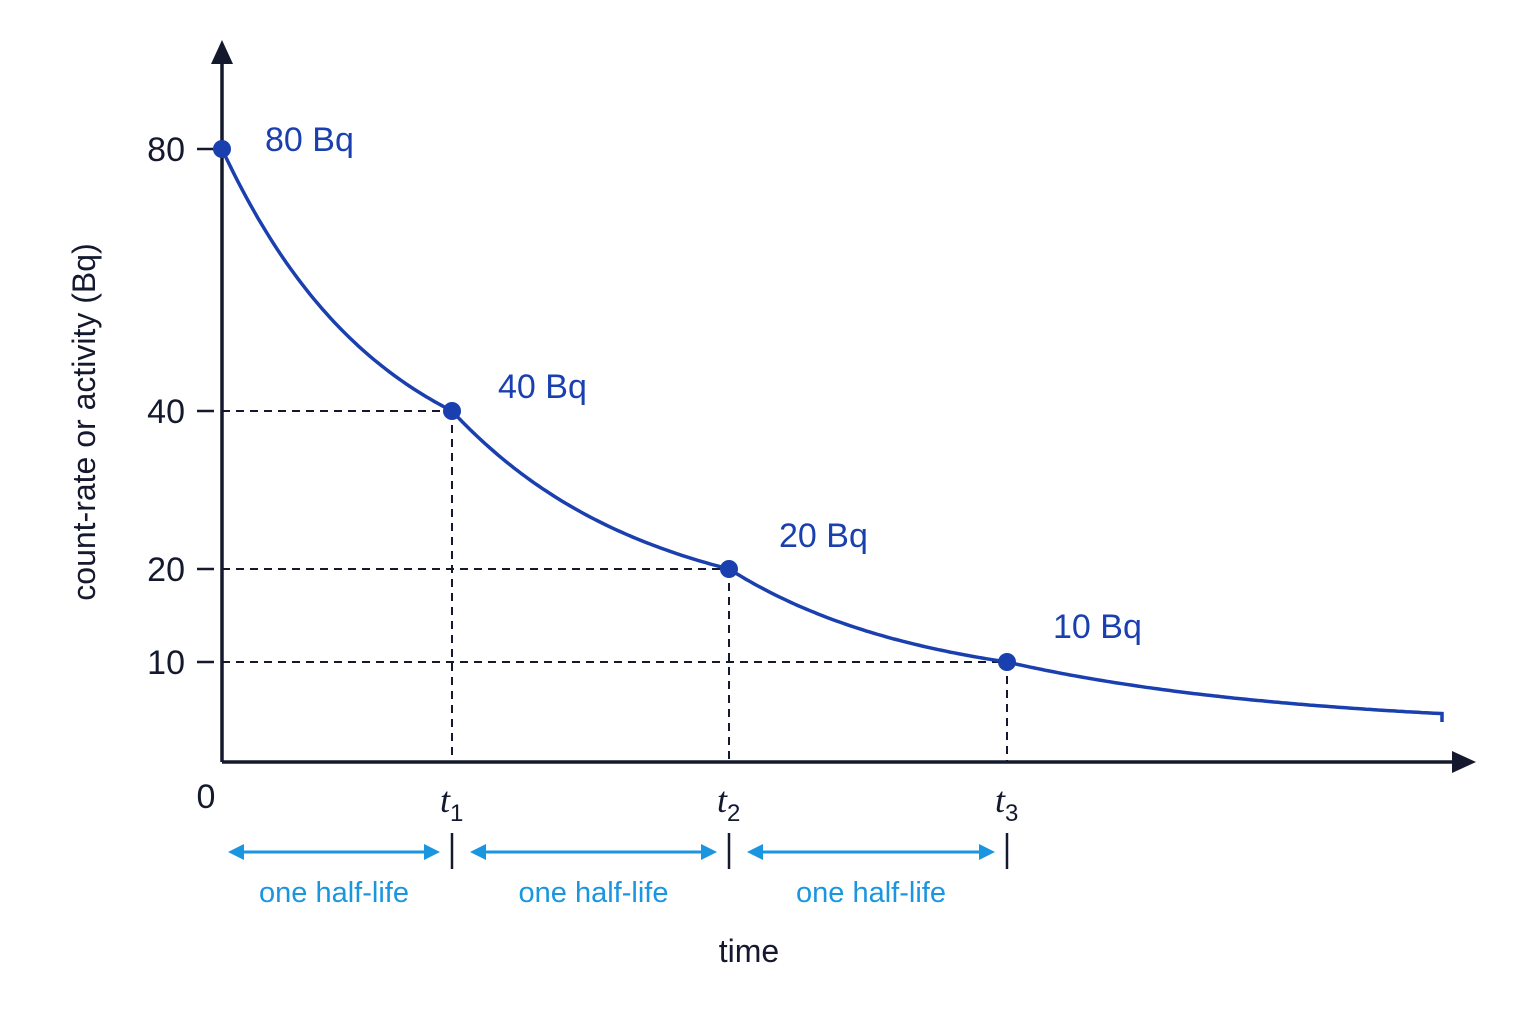 This screenshot has height=1024, width=1536. Describe the element at coordinates (166, 150) in the screenshot. I see `y-tick-label-80: 80` at that location.